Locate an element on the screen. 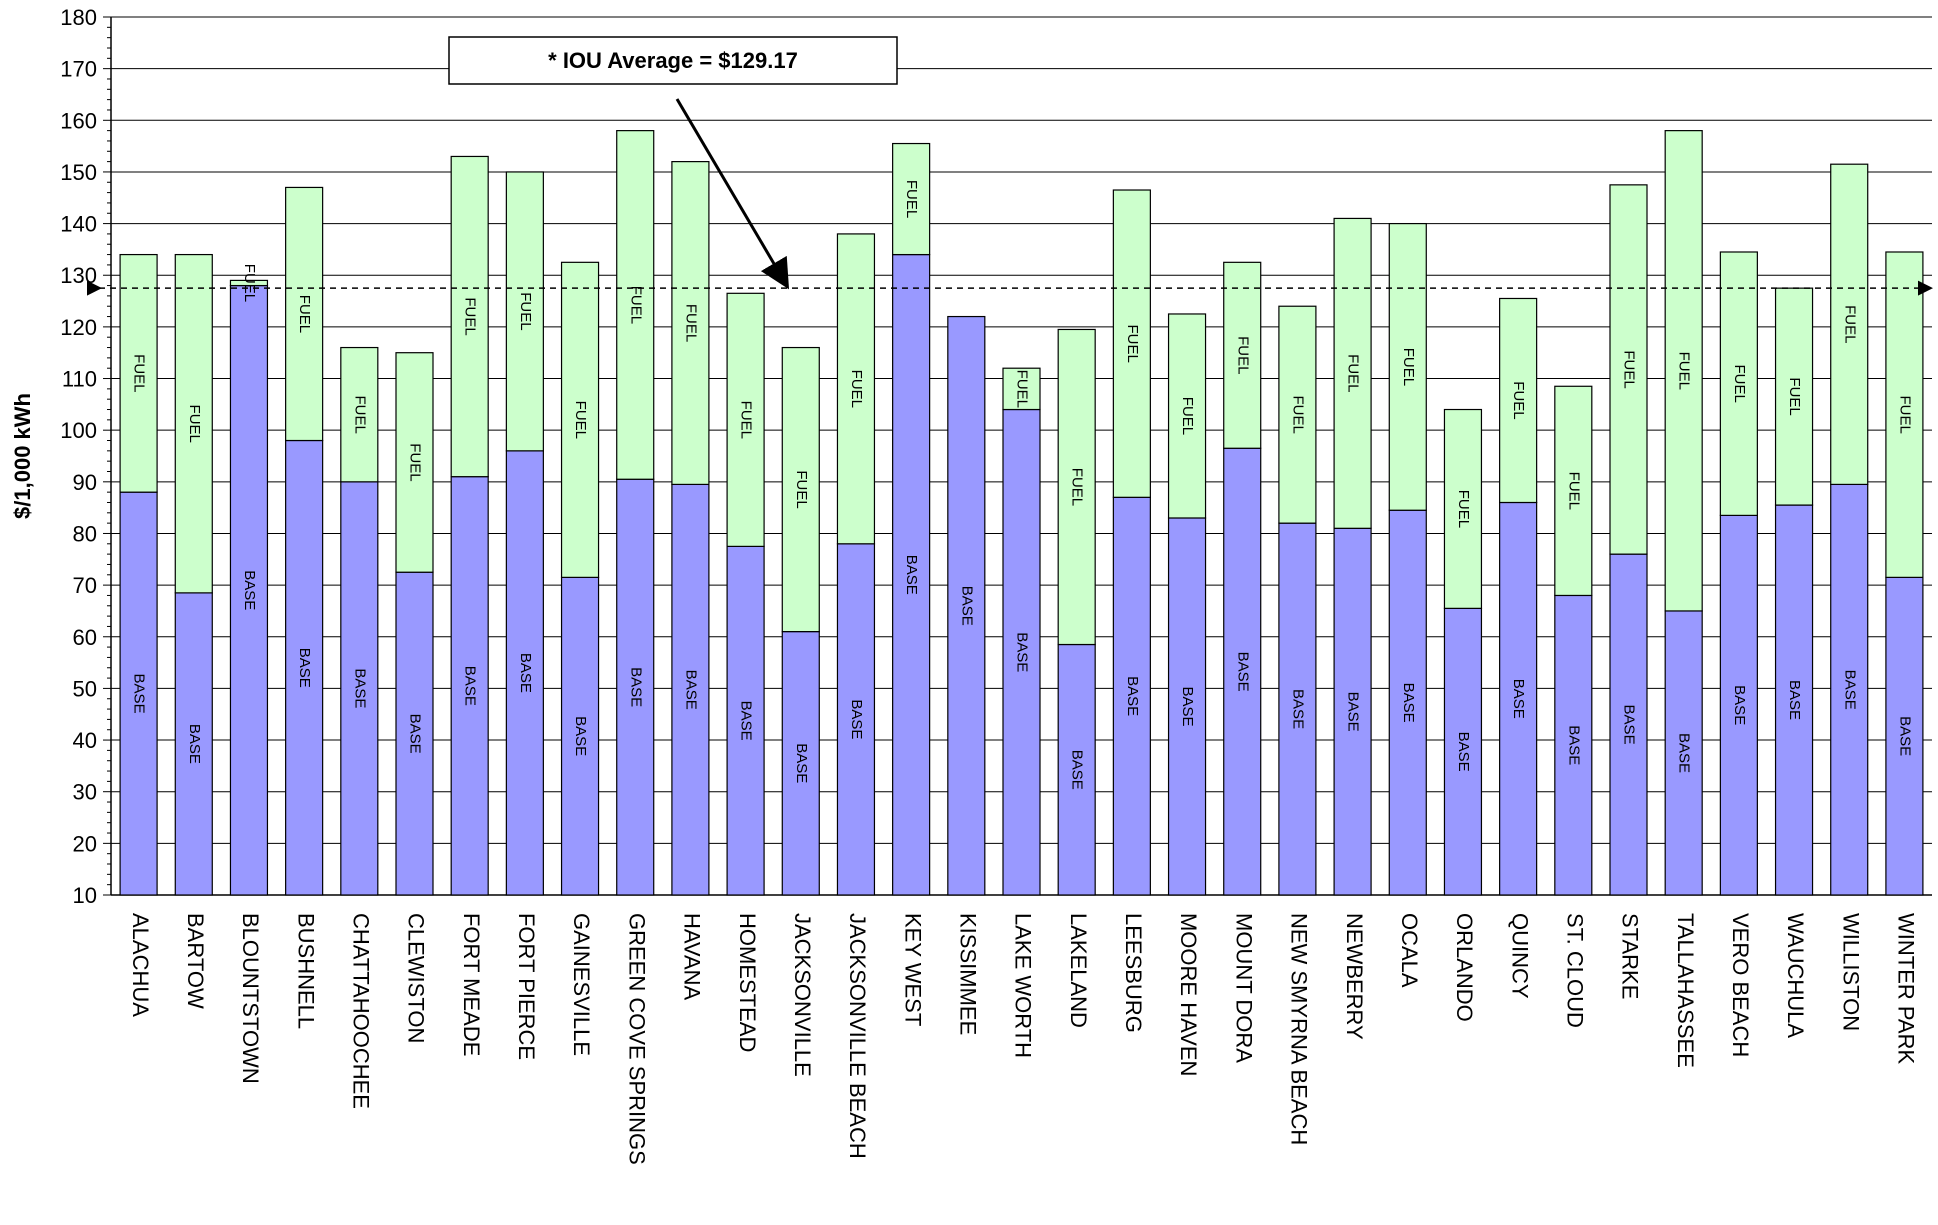 This screenshot has width=1938, height=1225. x-tick-label: GREEN COVE SPRINGS is located at coordinates (636, 1039).